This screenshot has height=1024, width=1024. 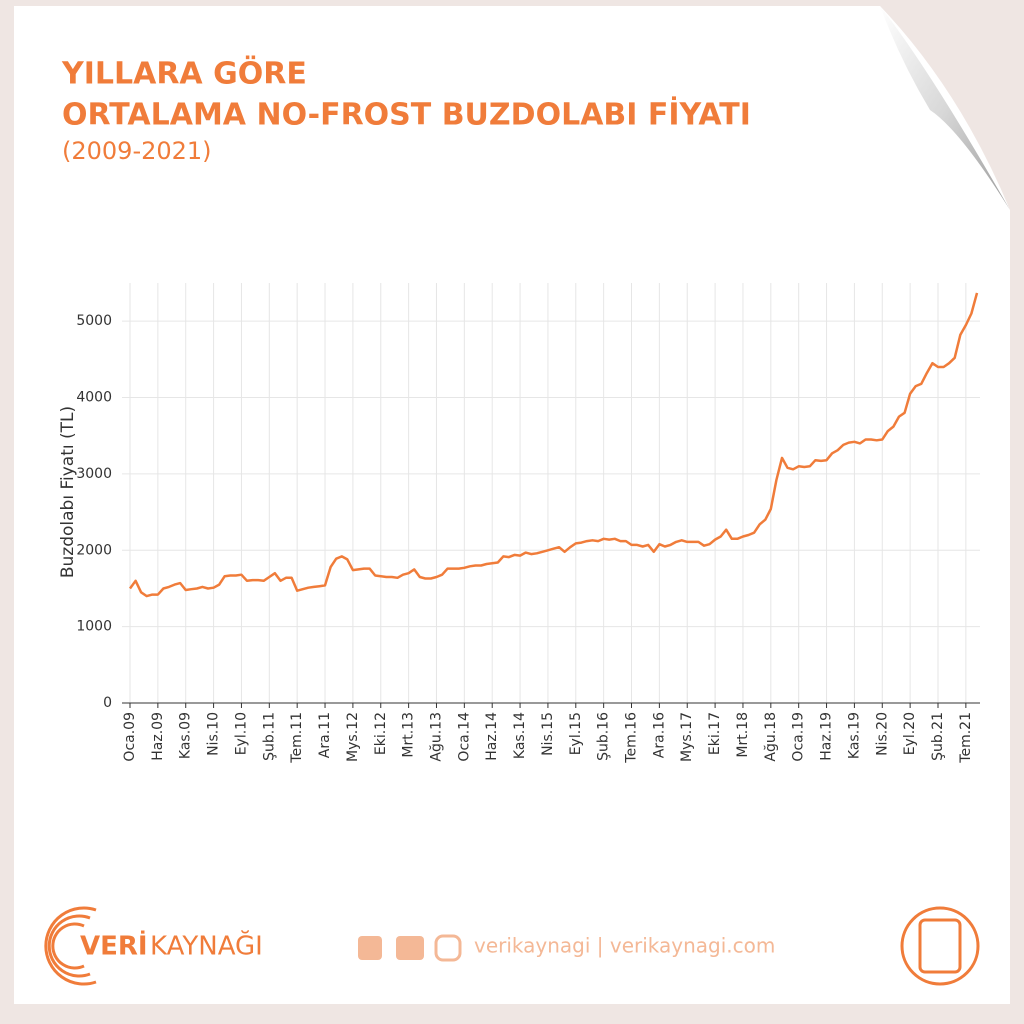 I want to click on x-tick-label: Tem.21, so click(x=966, y=738).